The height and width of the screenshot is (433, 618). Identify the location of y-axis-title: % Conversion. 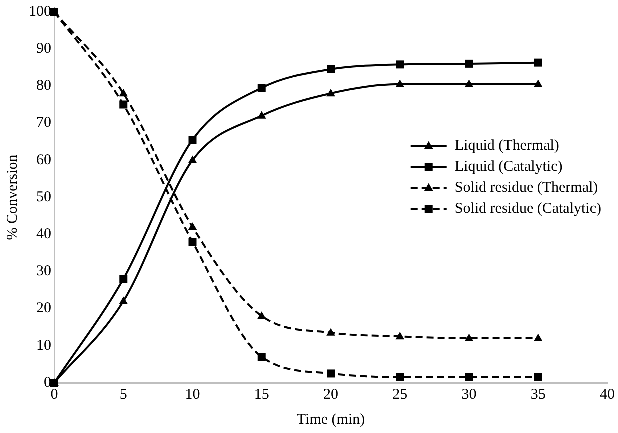
(12, 197).